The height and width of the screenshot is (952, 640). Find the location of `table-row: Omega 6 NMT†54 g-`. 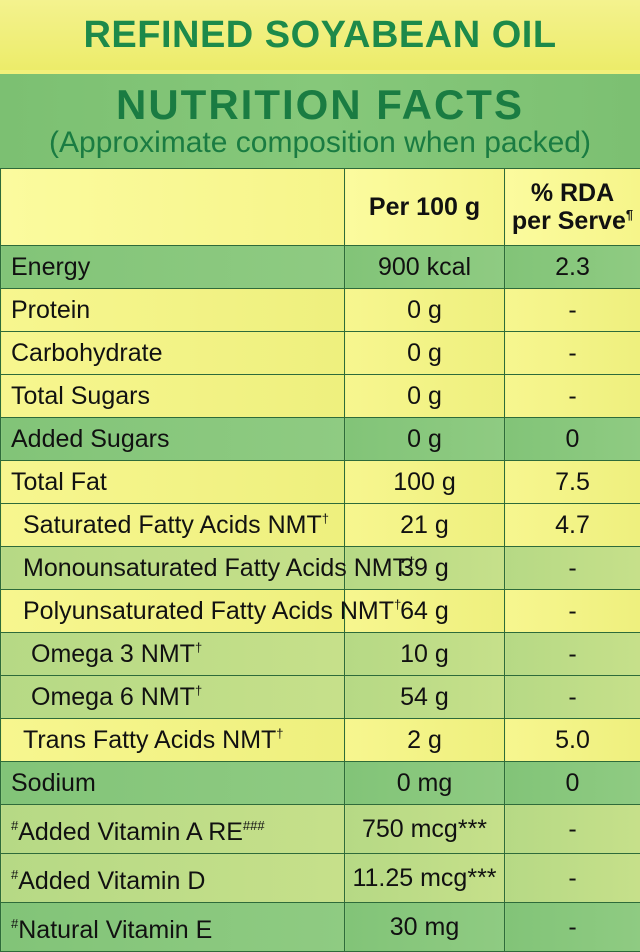

table-row: Omega 6 NMT†54 g- is located at coordinates (320, 697).